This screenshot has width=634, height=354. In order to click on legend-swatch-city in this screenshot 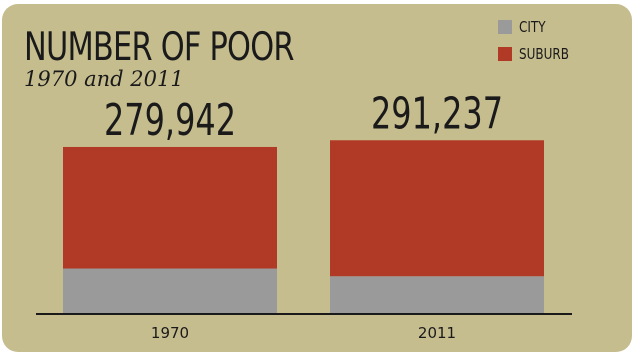, I will do `click(505, 27)`.